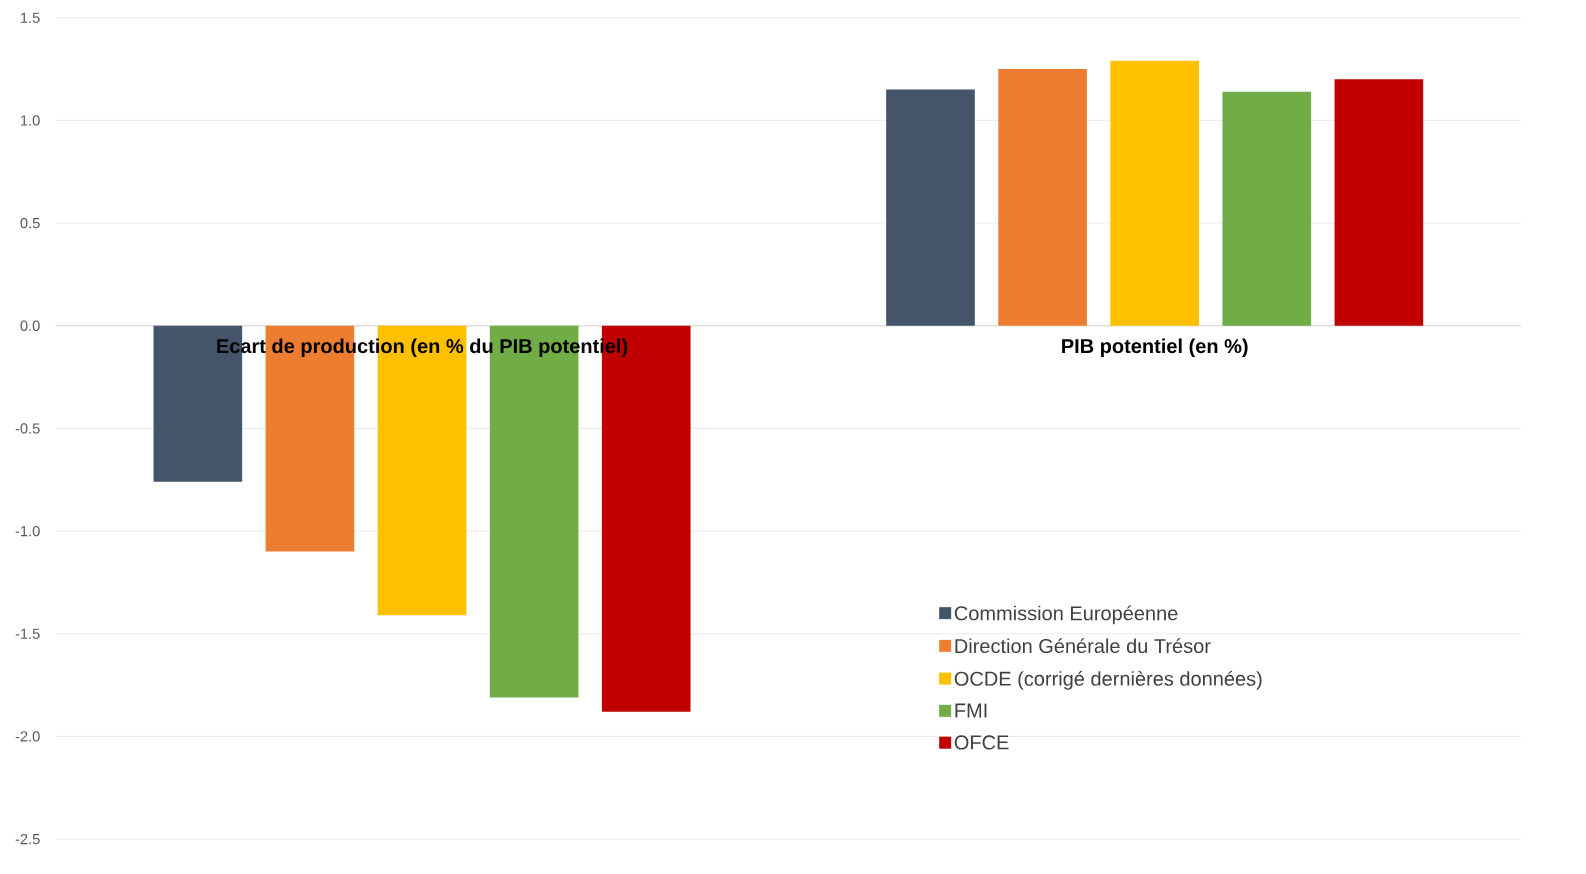  Describe the element at coordinates (27, 531) in the screenshot. I see `y-tick-label: -1.0` at that location.